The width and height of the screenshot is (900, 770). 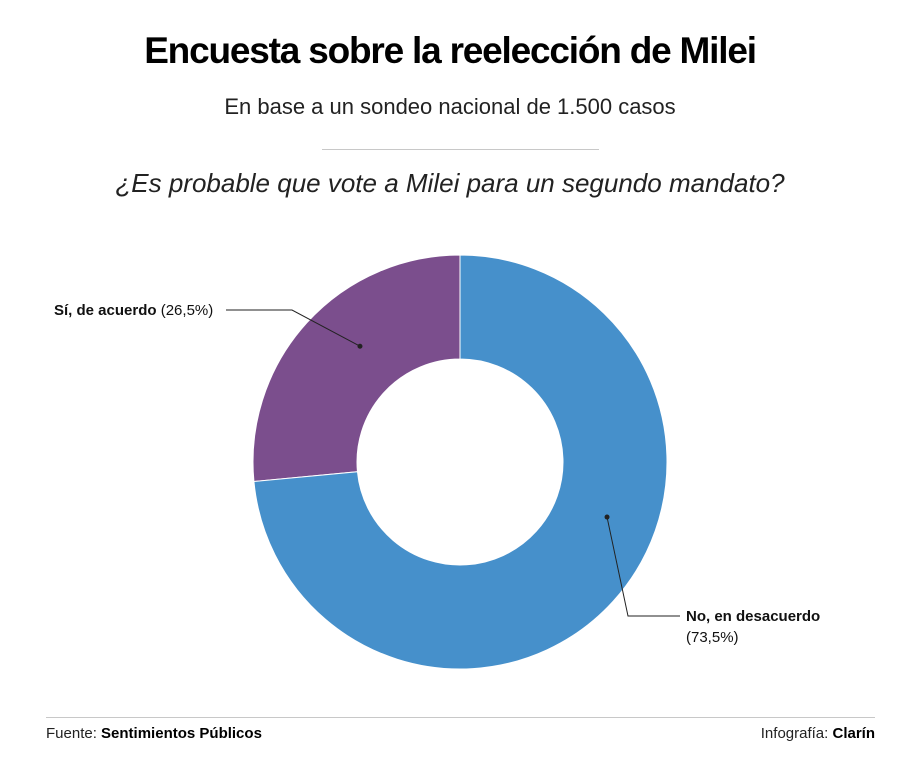 I want to click on source-prefix: Fuente:, so click(x=71, y=733).